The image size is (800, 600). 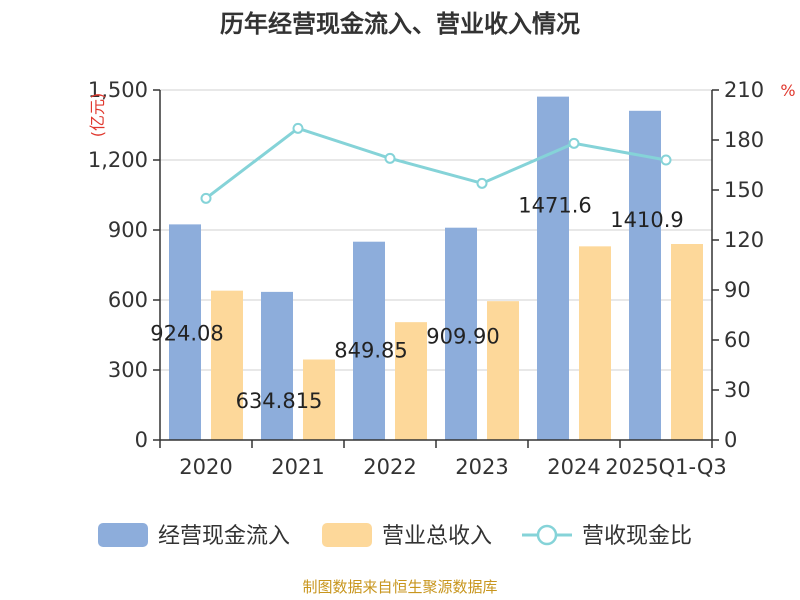 I want to click on legend-label: 经营现金流入, so click(x=224, y=536).